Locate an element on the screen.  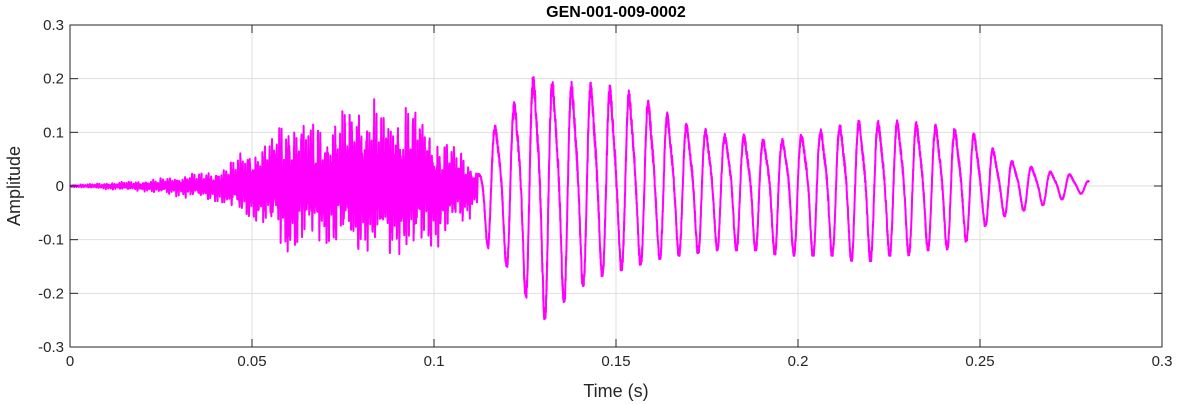
y-axis-label: Amplitude is located at coordinates (14, 186).